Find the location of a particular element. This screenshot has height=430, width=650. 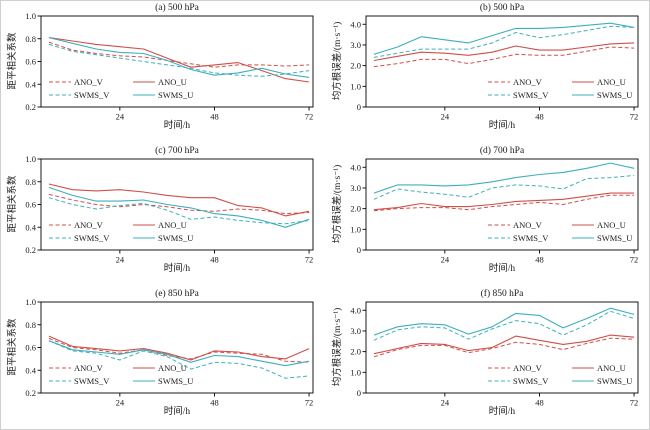

panel-title: (b) 500 hPa is located at coordinates (502, 8).